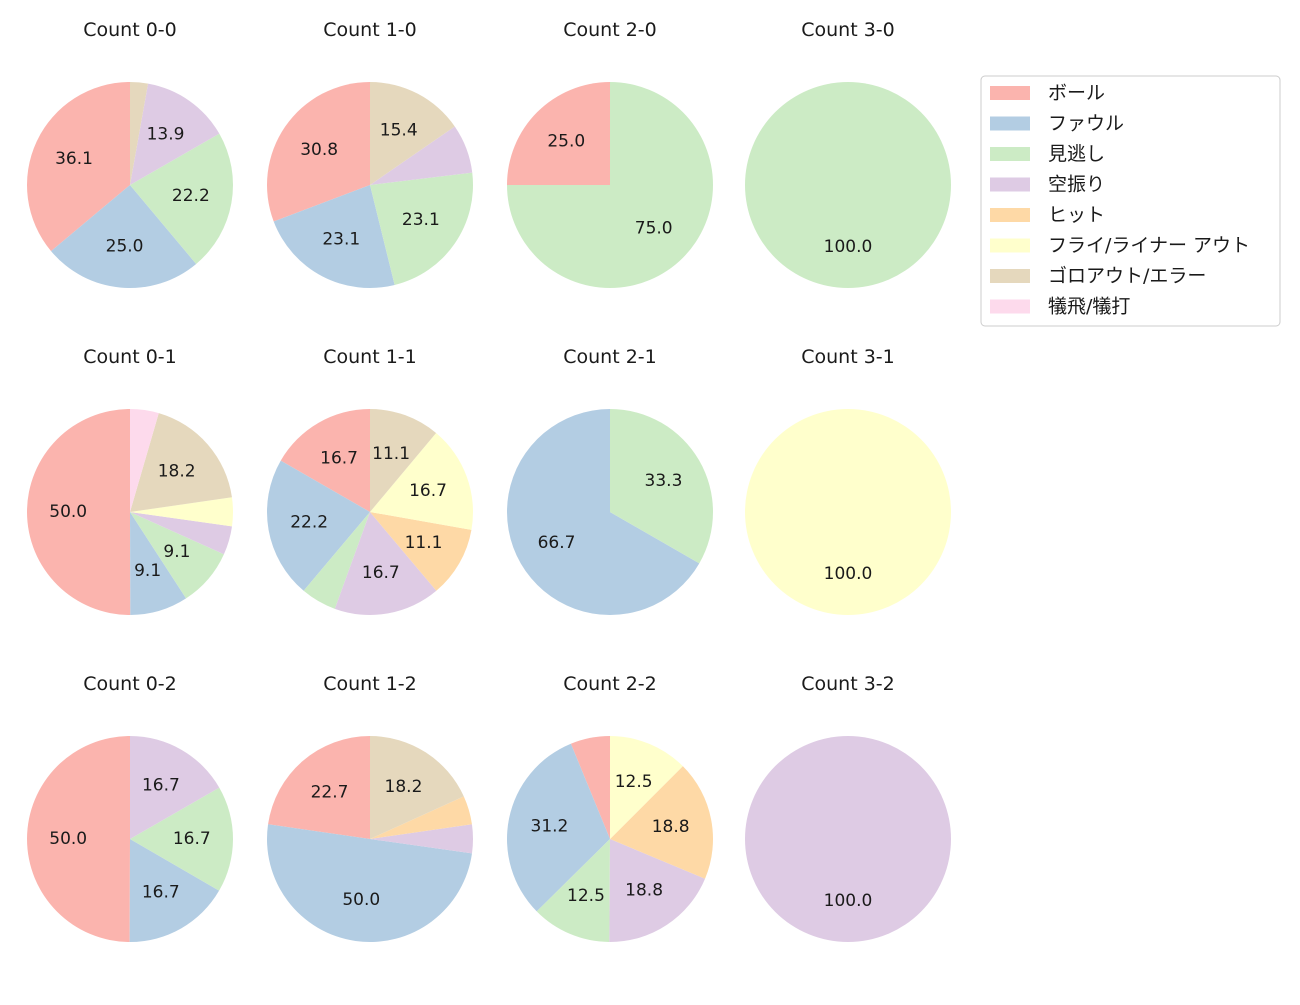 The width and height of the screenshot is (1300, 1005). I want to click on slice-label: 15.4, so click(399, 130).